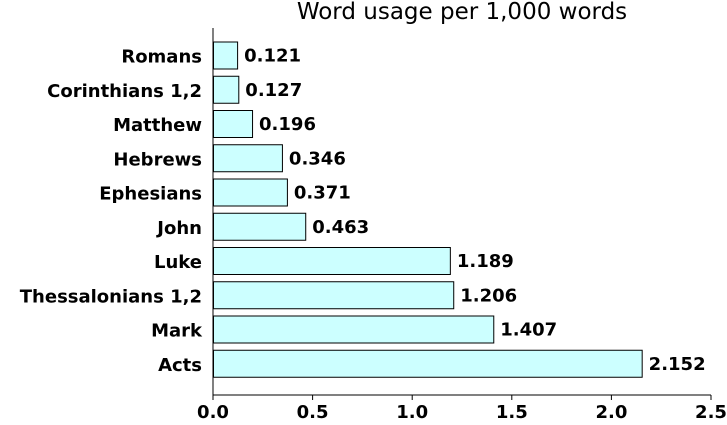 Image resolution: width=727 pixels, height=425 pixels. Describe the element at coordinates (711, 412) in the screenshot. I see `x-tick-label: 2.5` at that location.